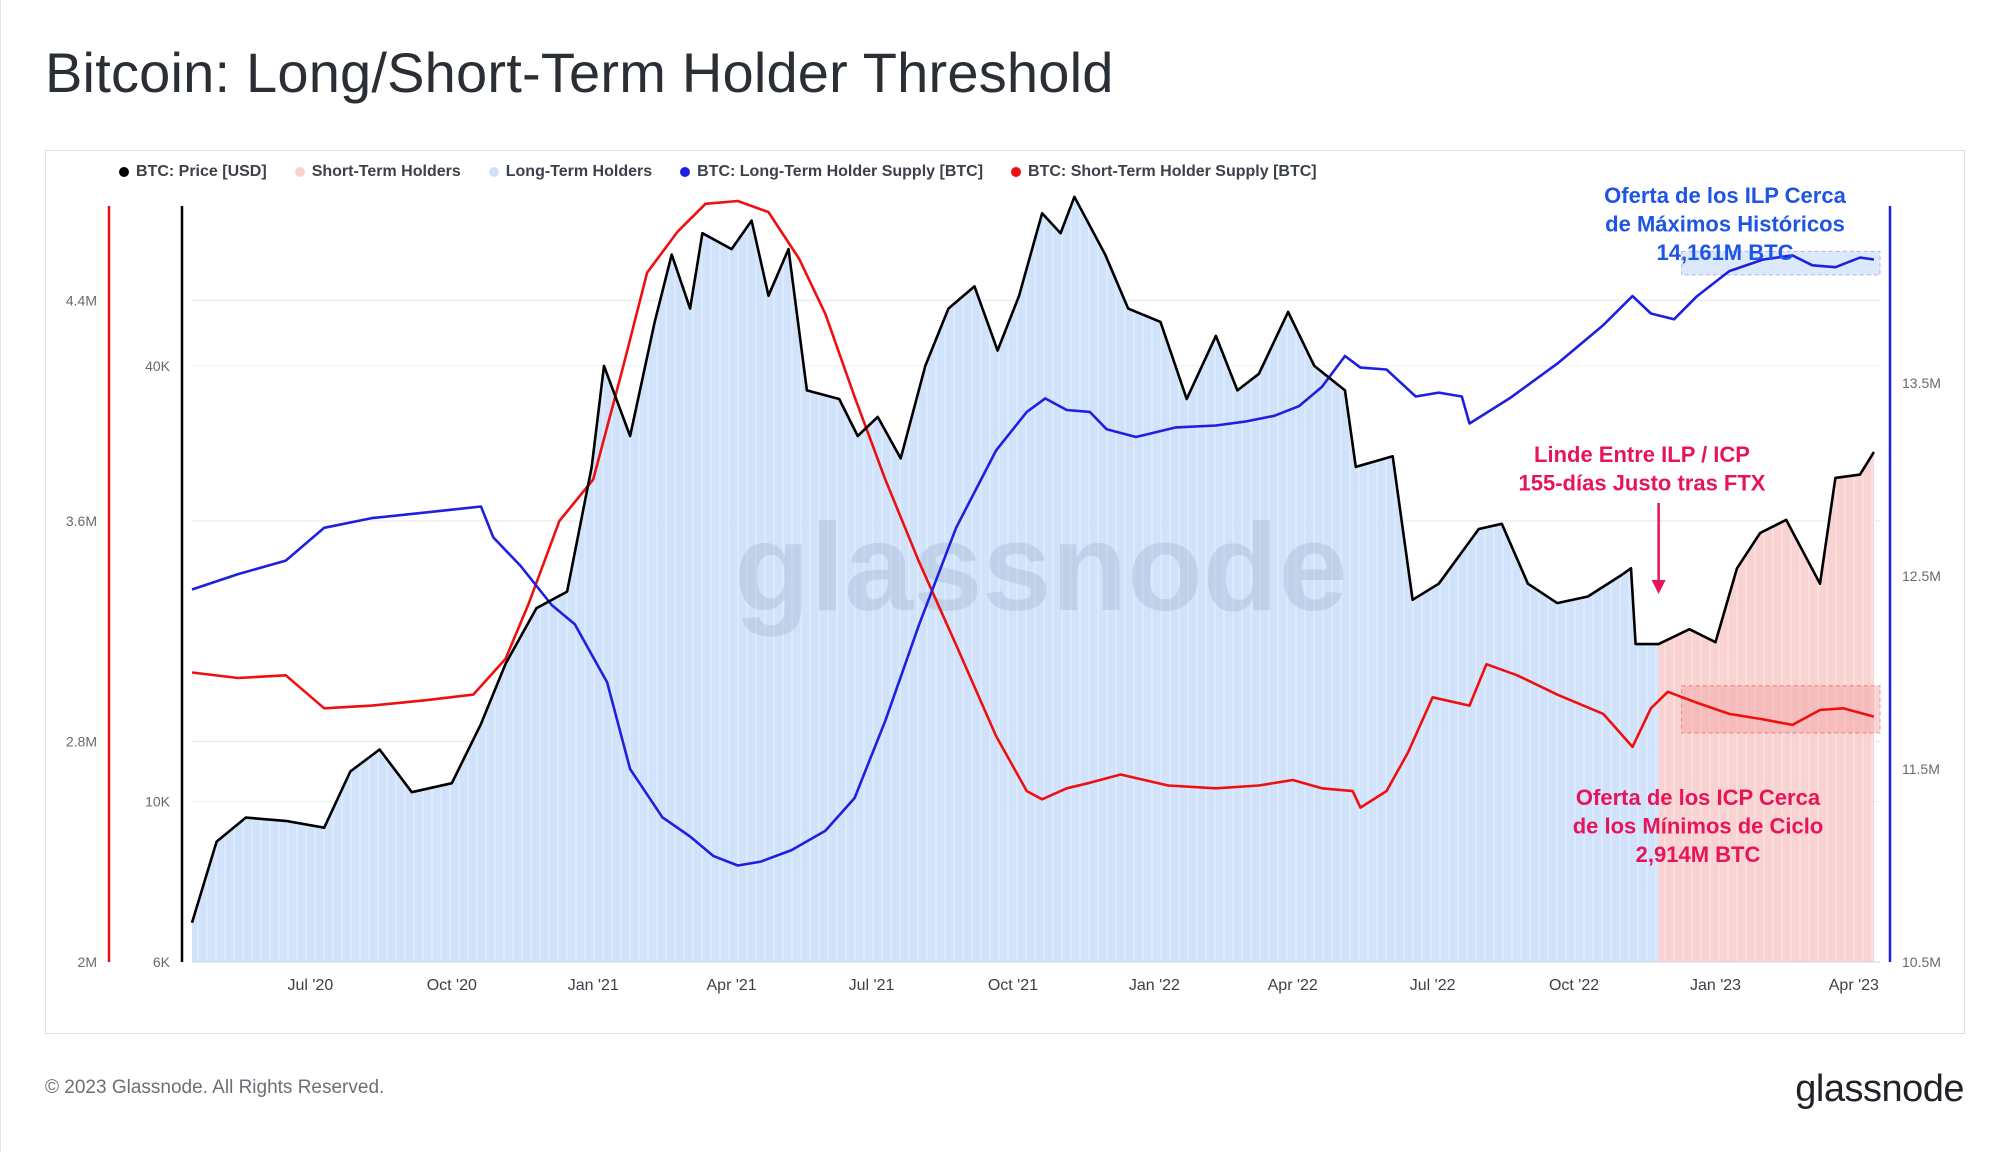 The height and width of the screenshot is (1152, 2000). What do you see at coordinates (158, 366) in the screenshot?
I see `y-tick-price: 40K` at bounding box center [158, 366].